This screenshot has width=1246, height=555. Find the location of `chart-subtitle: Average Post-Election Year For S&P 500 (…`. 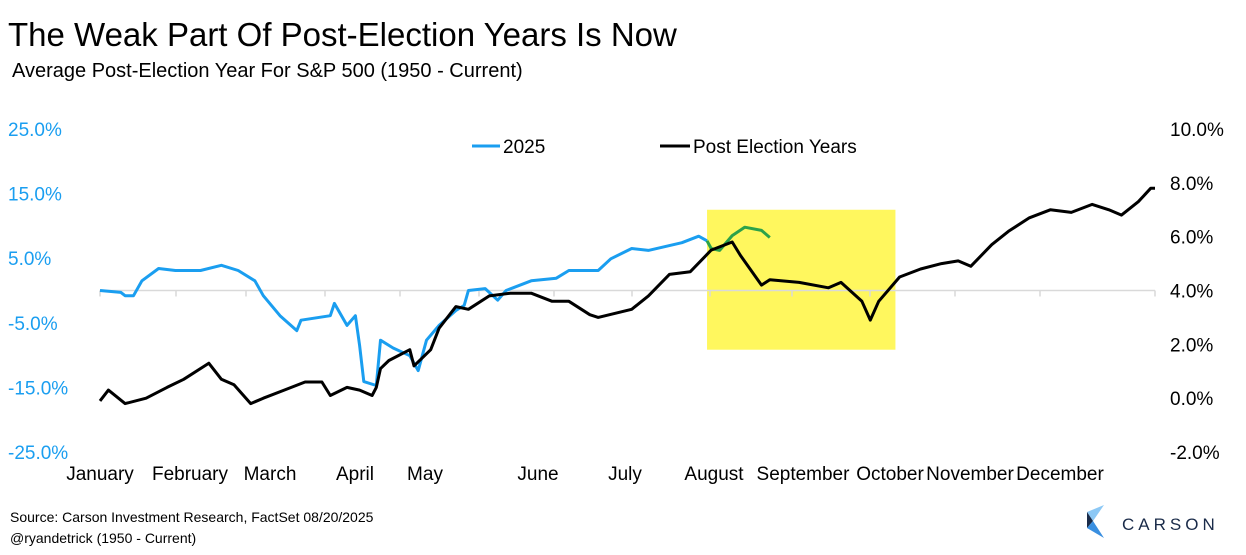

chart-subtitle: Average Post-Election Year For S&P 500 (… is located at coordinates (267, 71).